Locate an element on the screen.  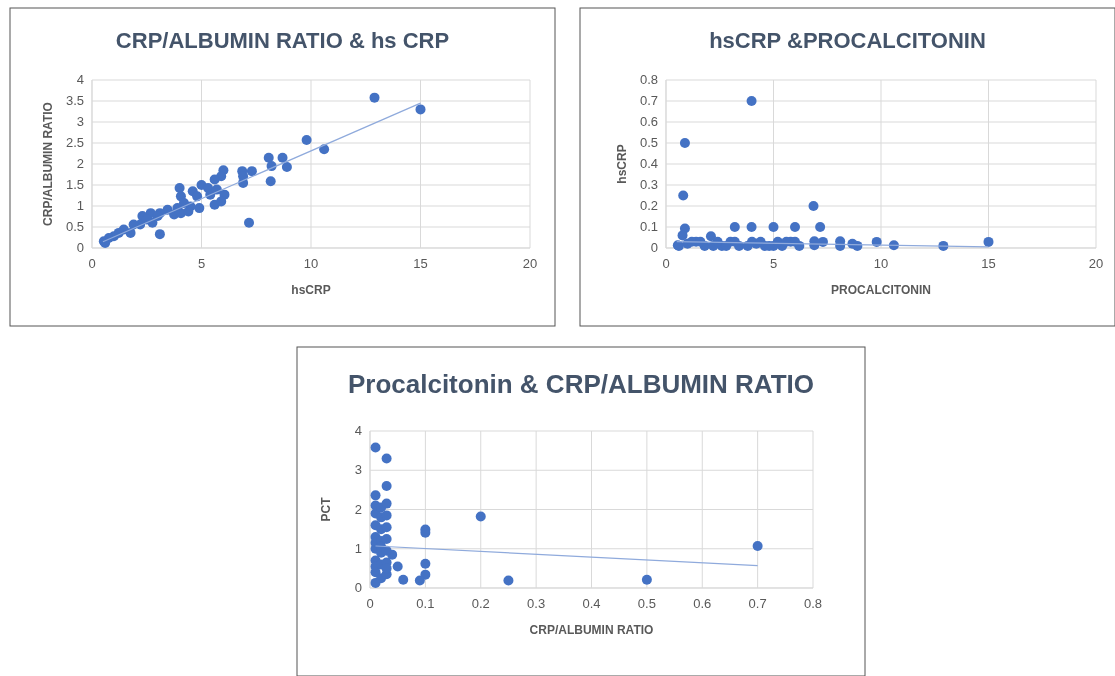
x-tick-label: 0.8 is located at coordinates (813, 603).